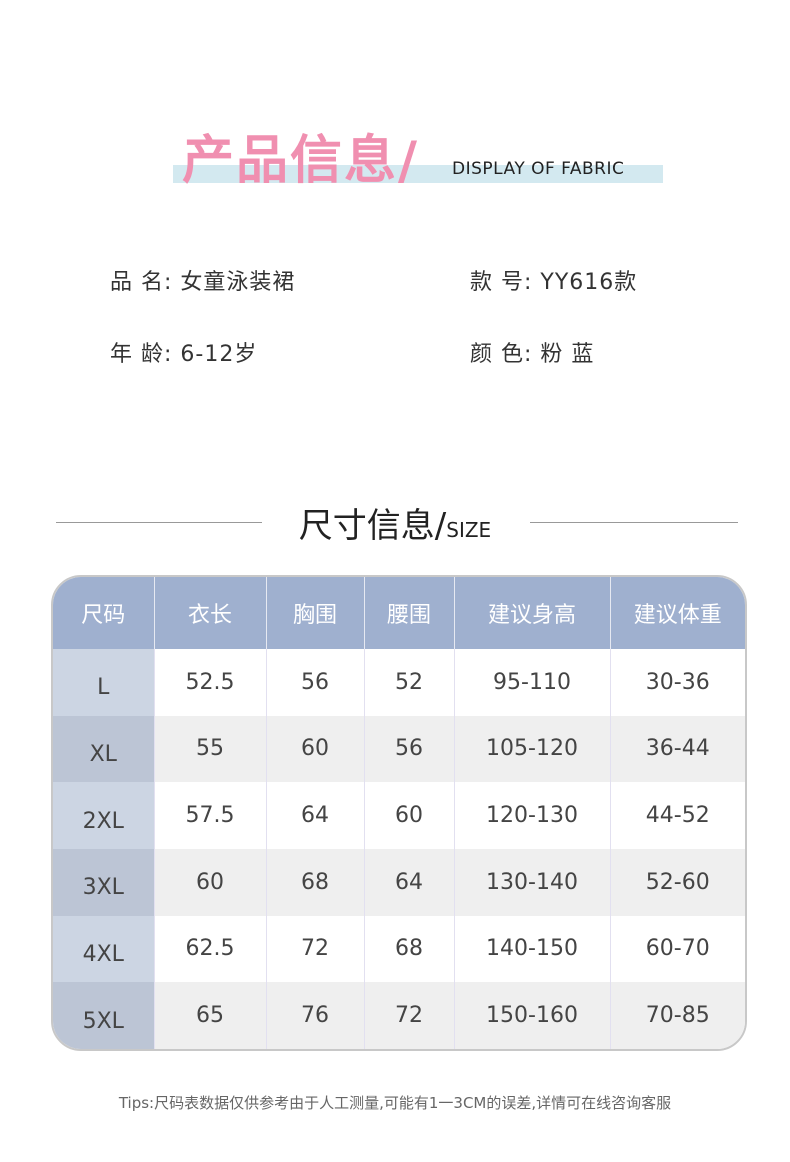  Describe the element at coordinates (677, 682) in the screenshot. I see `table-cell: 30-36` at that location.